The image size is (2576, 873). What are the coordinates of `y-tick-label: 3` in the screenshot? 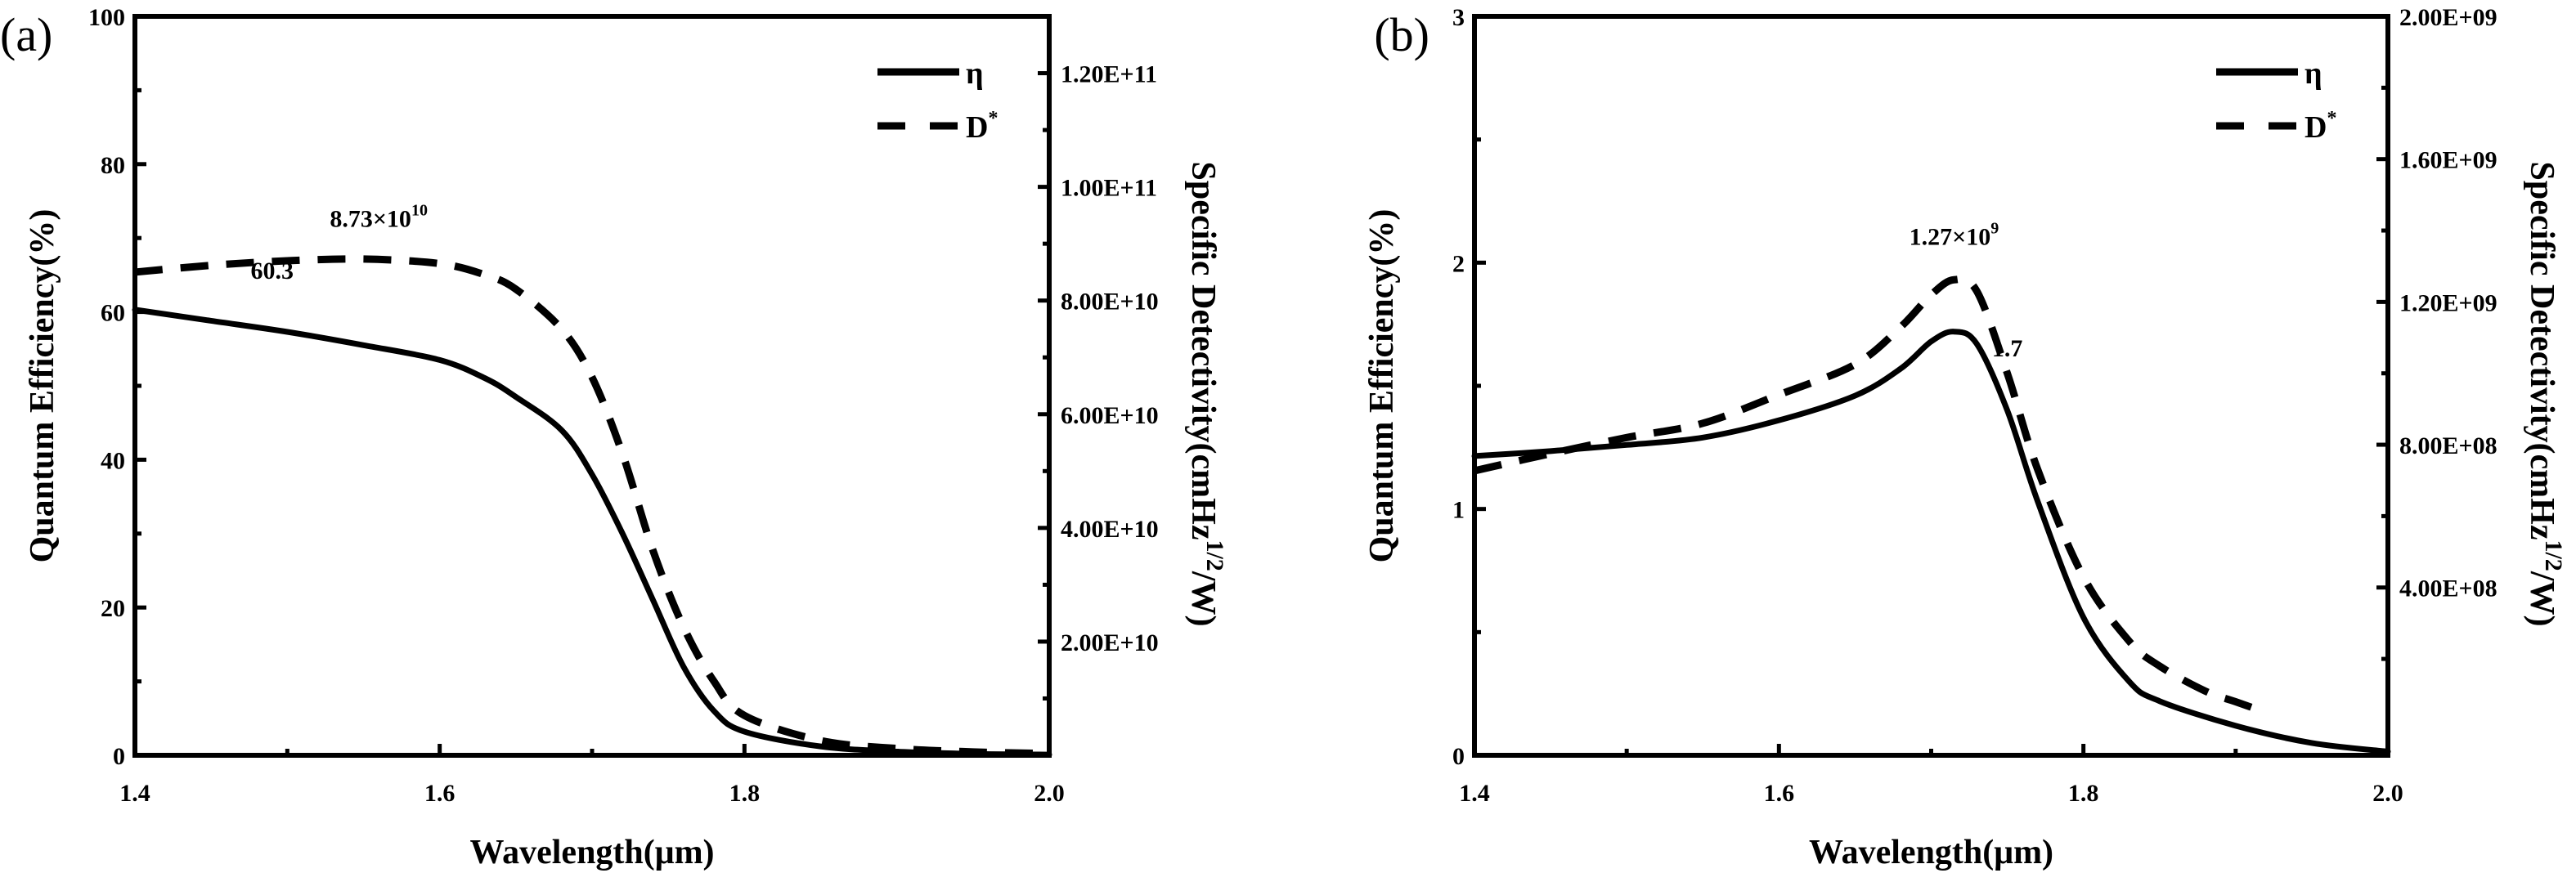 It's located at (1459, 18).